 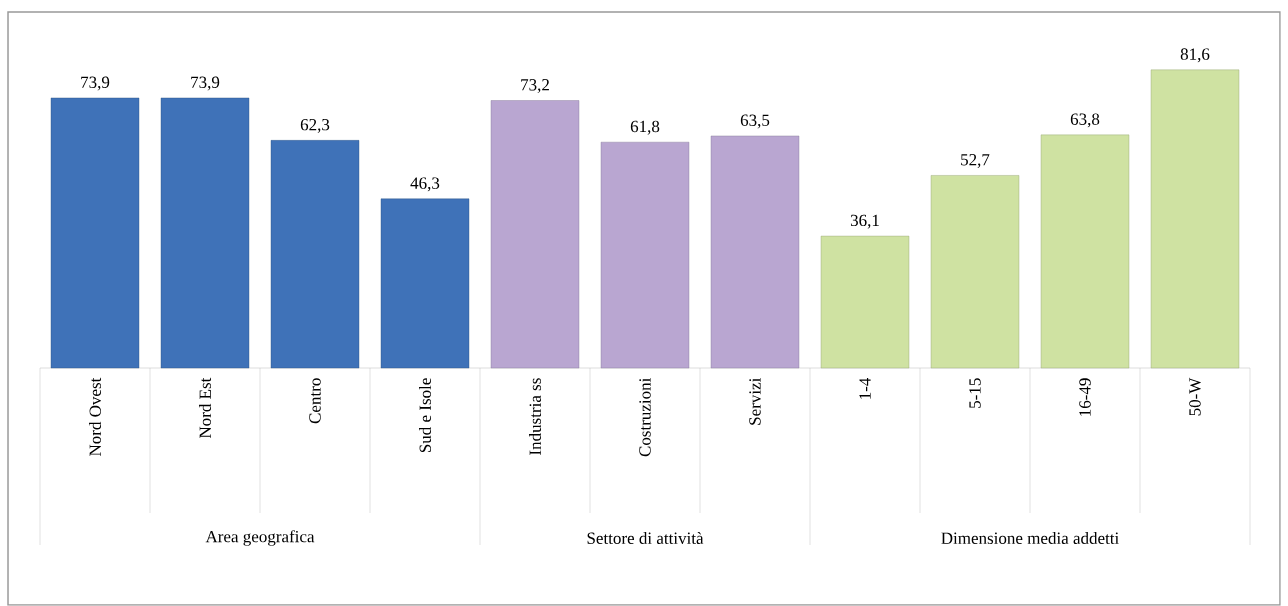 What do you see at coordinates (645, 538) in the screenshot?
I see `text: Settore di attività` at bounding box center [645, 538].